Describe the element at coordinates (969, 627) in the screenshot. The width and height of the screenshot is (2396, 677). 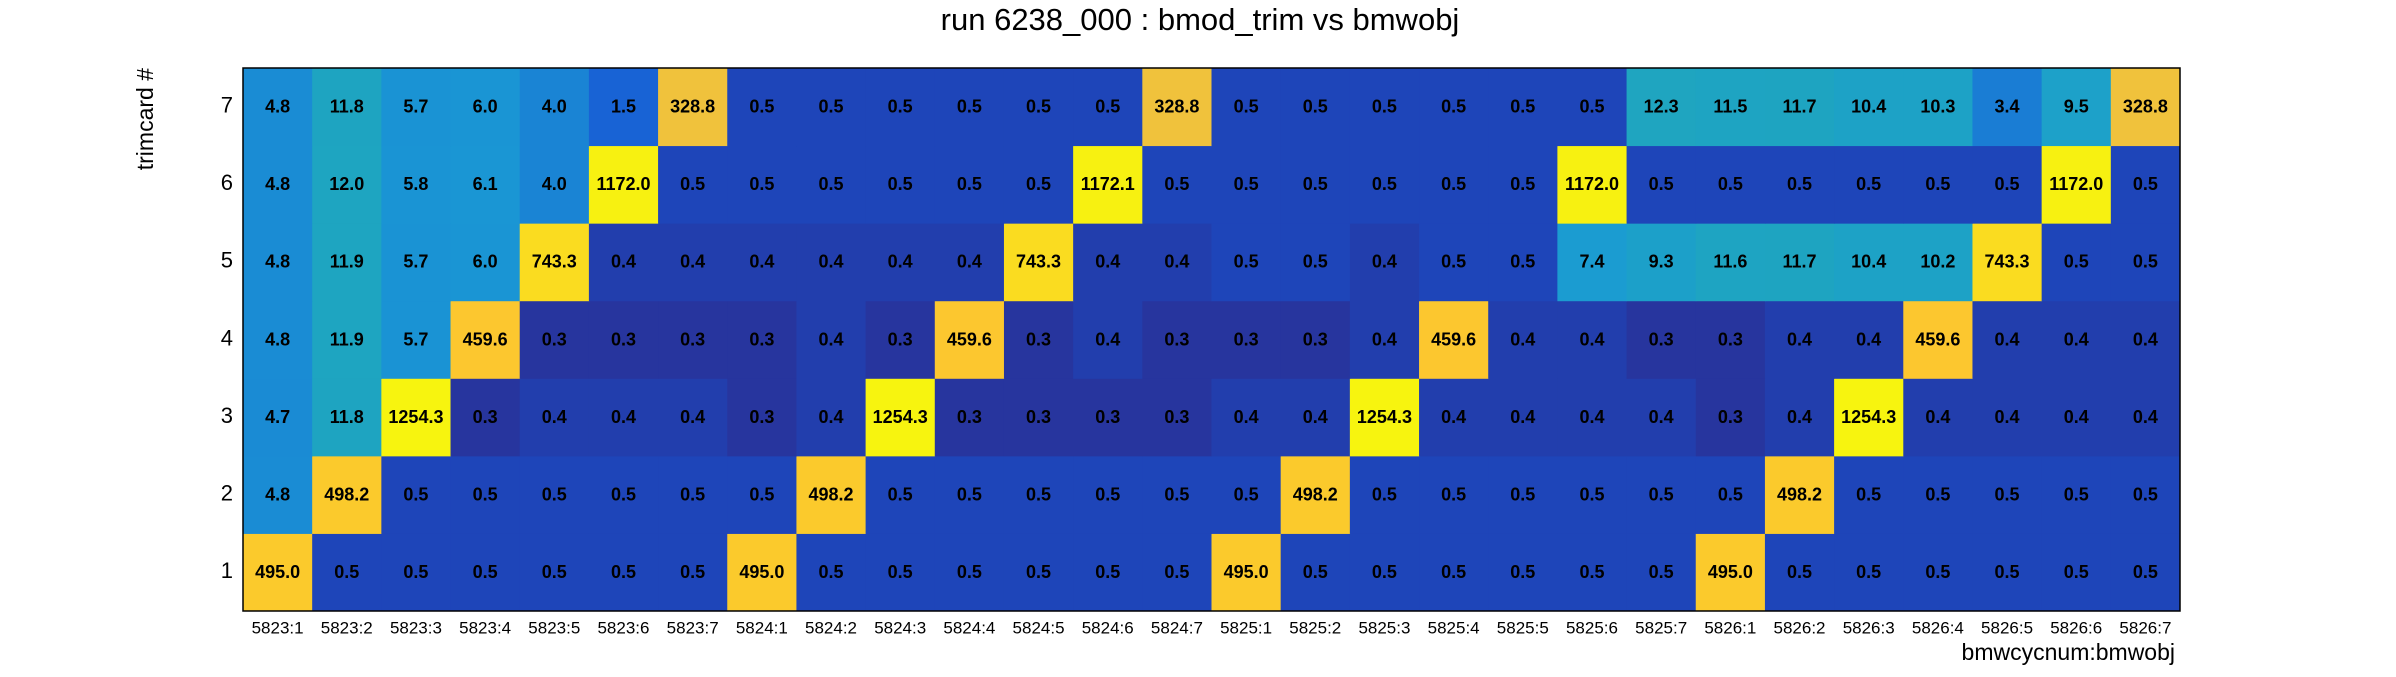
I see `x-tick-label: 5824:4` at that location.